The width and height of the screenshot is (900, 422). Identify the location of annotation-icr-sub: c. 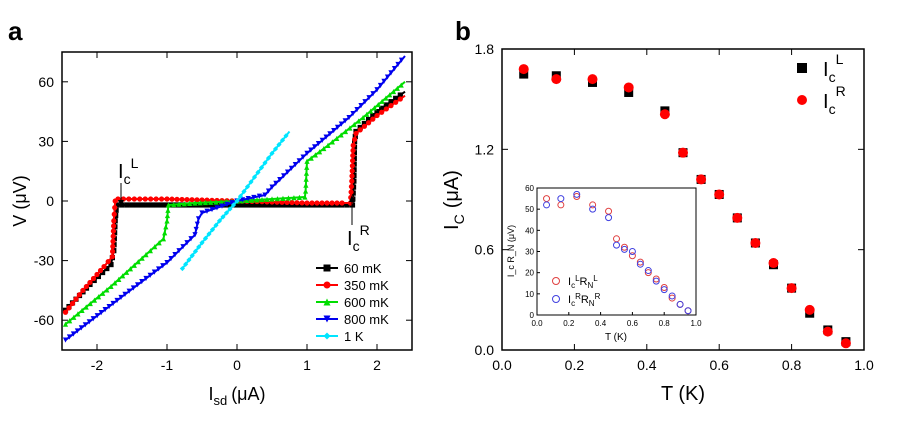
(356, 246).